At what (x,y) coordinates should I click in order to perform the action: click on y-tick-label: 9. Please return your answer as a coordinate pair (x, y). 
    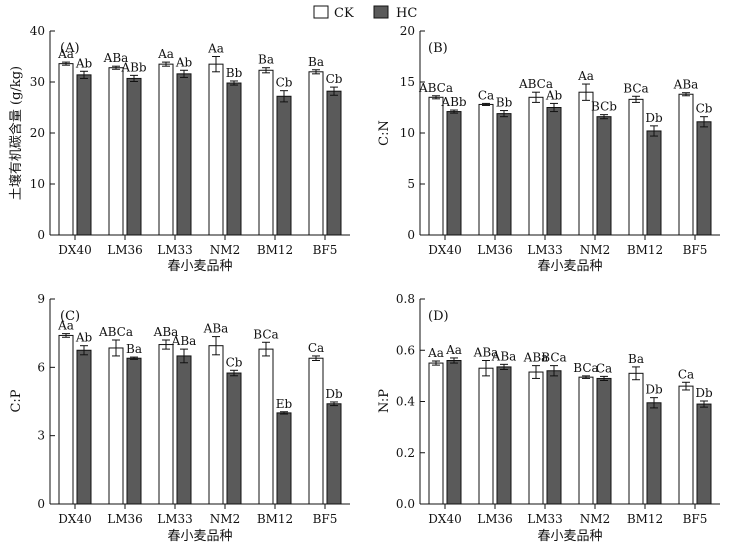
    Looking at the image, I should click on (41, 299).